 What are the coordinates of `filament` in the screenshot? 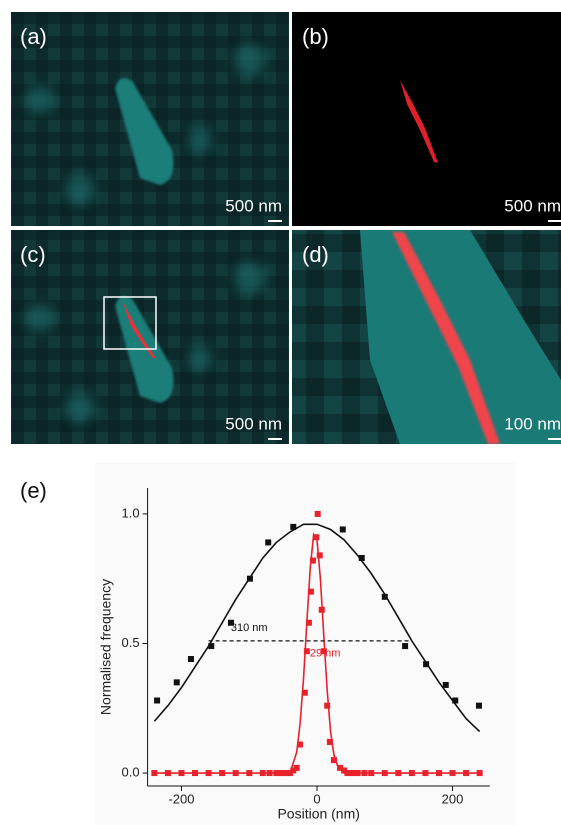 It's located at (419, 121).